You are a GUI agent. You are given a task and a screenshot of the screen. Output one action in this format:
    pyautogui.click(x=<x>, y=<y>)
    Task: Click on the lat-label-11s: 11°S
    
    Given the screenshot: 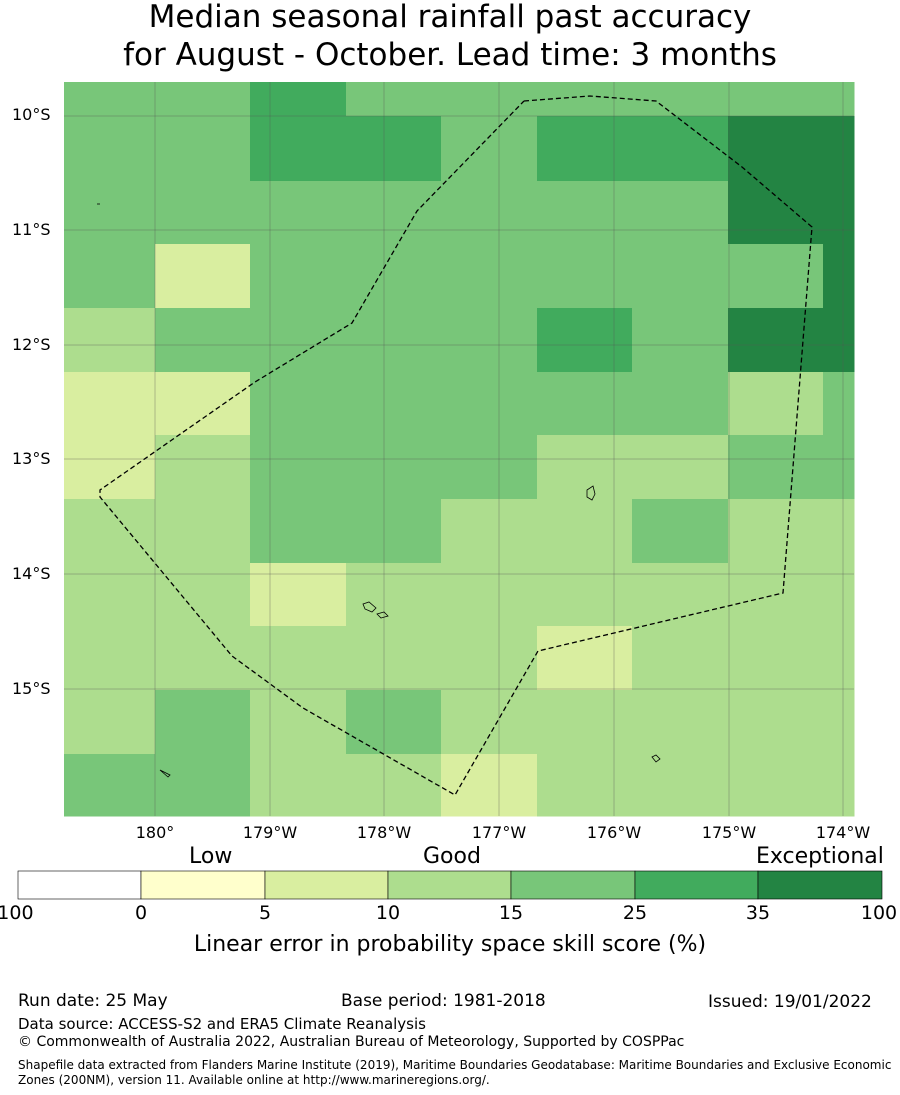 What is the action you would take?
    pyautogui.click(x=31, y=229)
    